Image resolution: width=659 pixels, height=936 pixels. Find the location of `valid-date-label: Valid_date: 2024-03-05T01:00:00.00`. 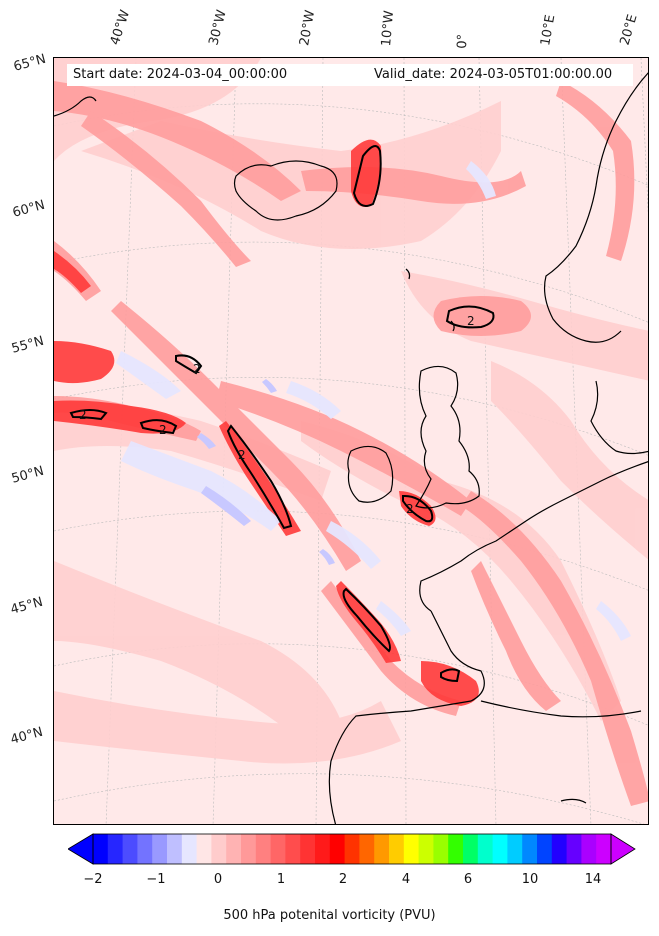

valid-date-label: Valid_date: 2024-03-05T01:00:00.00 is located at coordinates (493, 74).